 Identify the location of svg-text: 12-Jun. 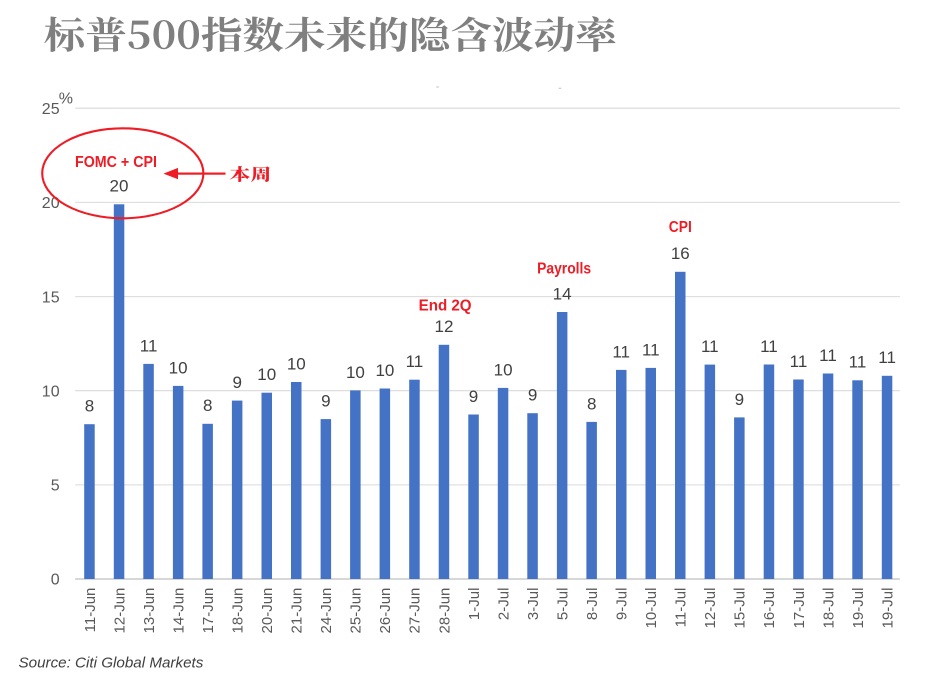
(119, 611).